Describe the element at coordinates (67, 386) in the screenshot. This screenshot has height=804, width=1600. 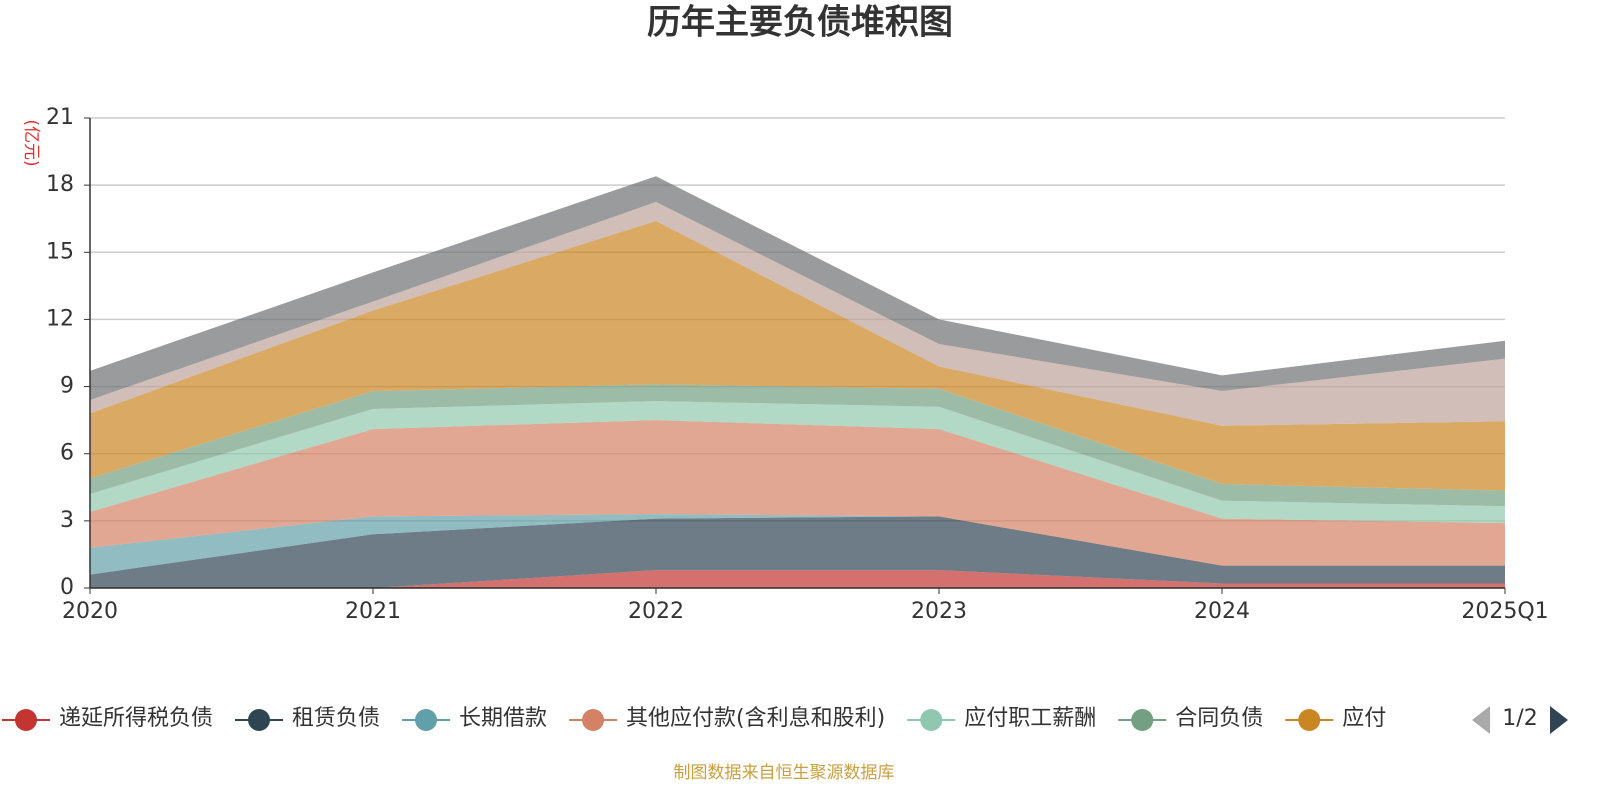
I see `y-tick-label: 9` at that location.